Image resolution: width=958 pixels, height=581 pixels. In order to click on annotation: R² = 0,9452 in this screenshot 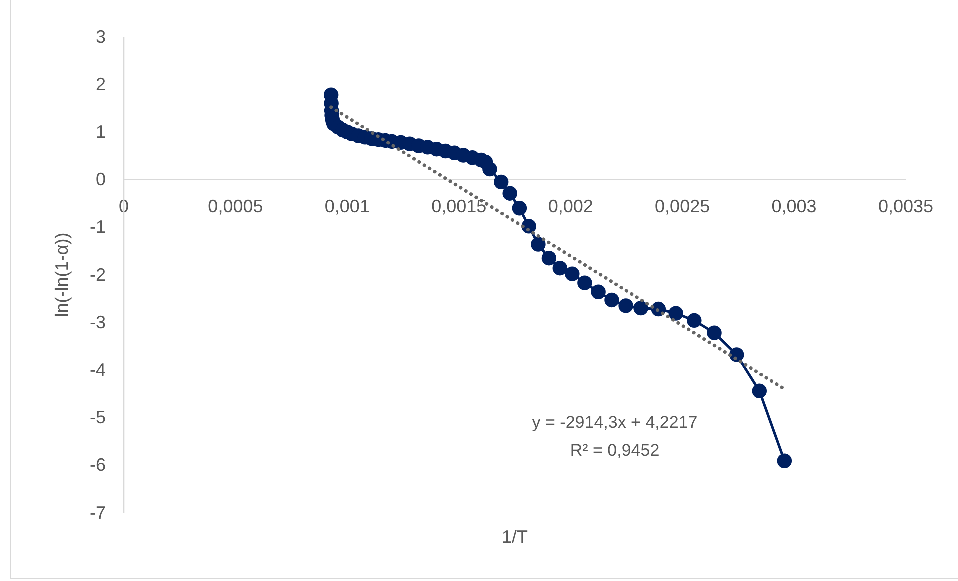, I will do `click(615, 450)`.